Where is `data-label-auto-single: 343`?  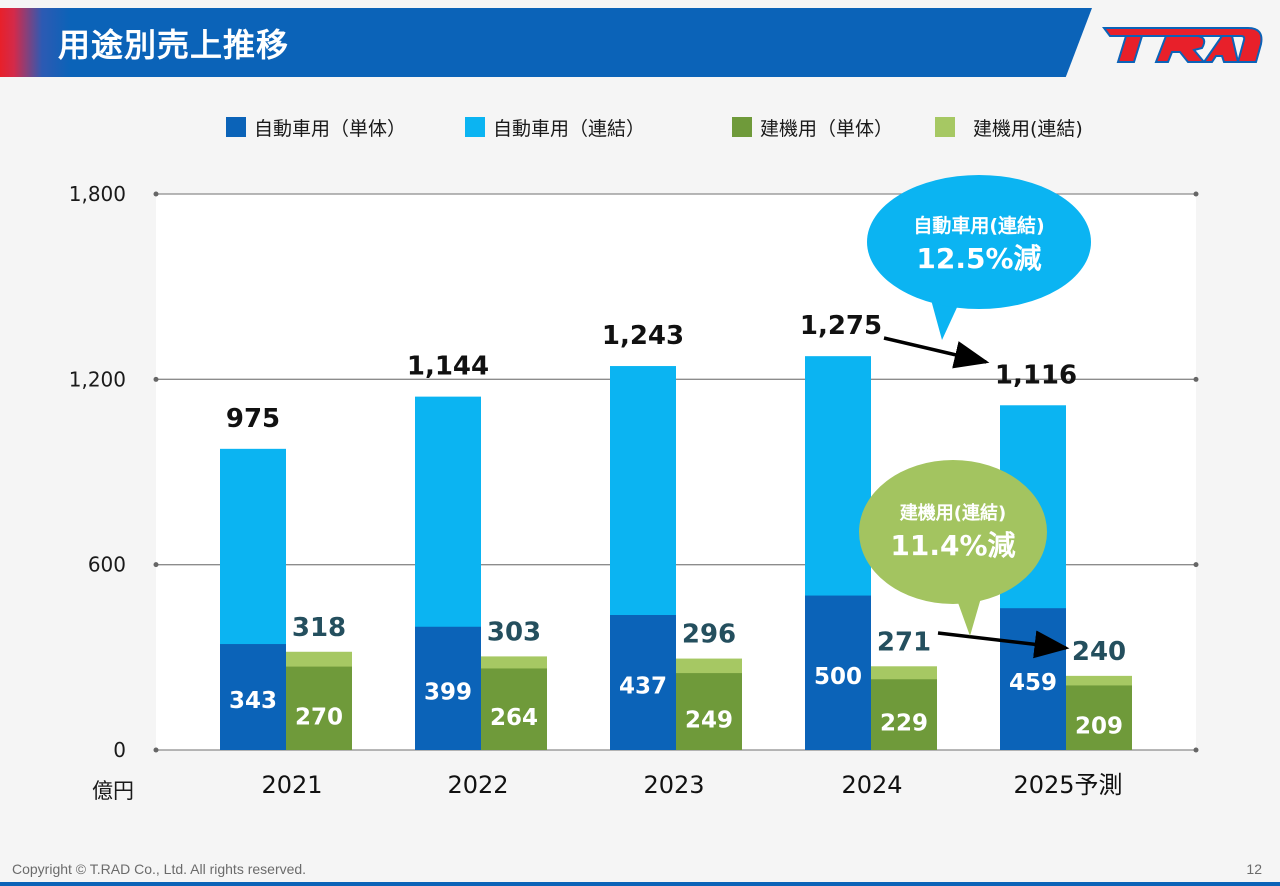
data-label-auto-single: 343 is located at coordinates (253, 701).